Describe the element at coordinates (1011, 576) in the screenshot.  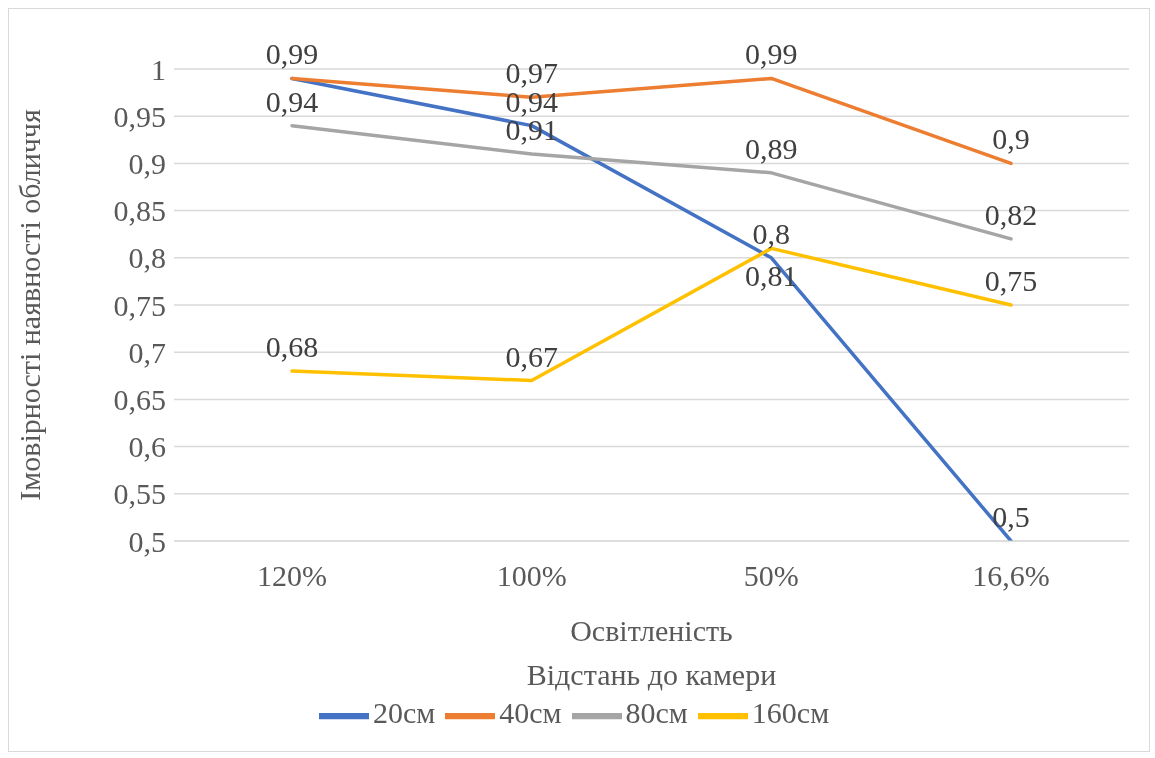
I see `x-tick-label: 16,6%` at that location.